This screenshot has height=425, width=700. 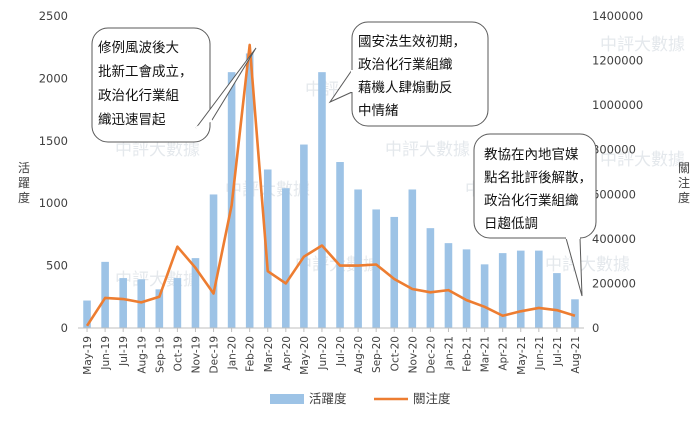 What do you see at coordinates (614, 239) in the screenshot?
I see `right-tick-label: 400000` at bounding box center [614, 239].